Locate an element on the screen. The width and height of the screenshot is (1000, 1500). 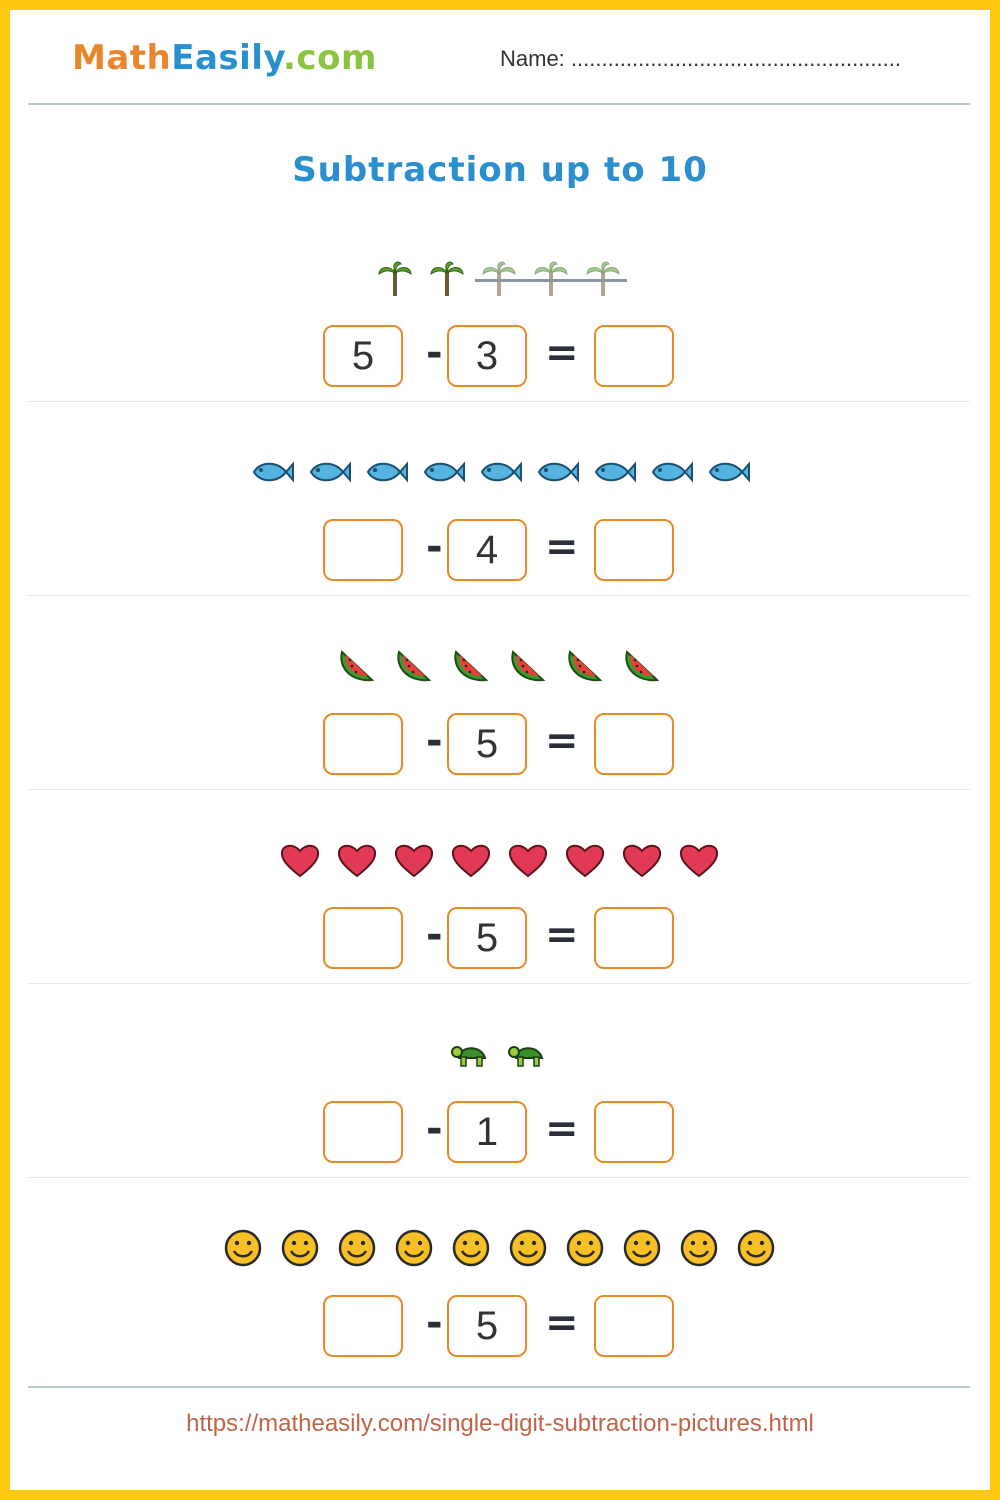
subtrahend-box: 3 is located at coordinates (487, 356).